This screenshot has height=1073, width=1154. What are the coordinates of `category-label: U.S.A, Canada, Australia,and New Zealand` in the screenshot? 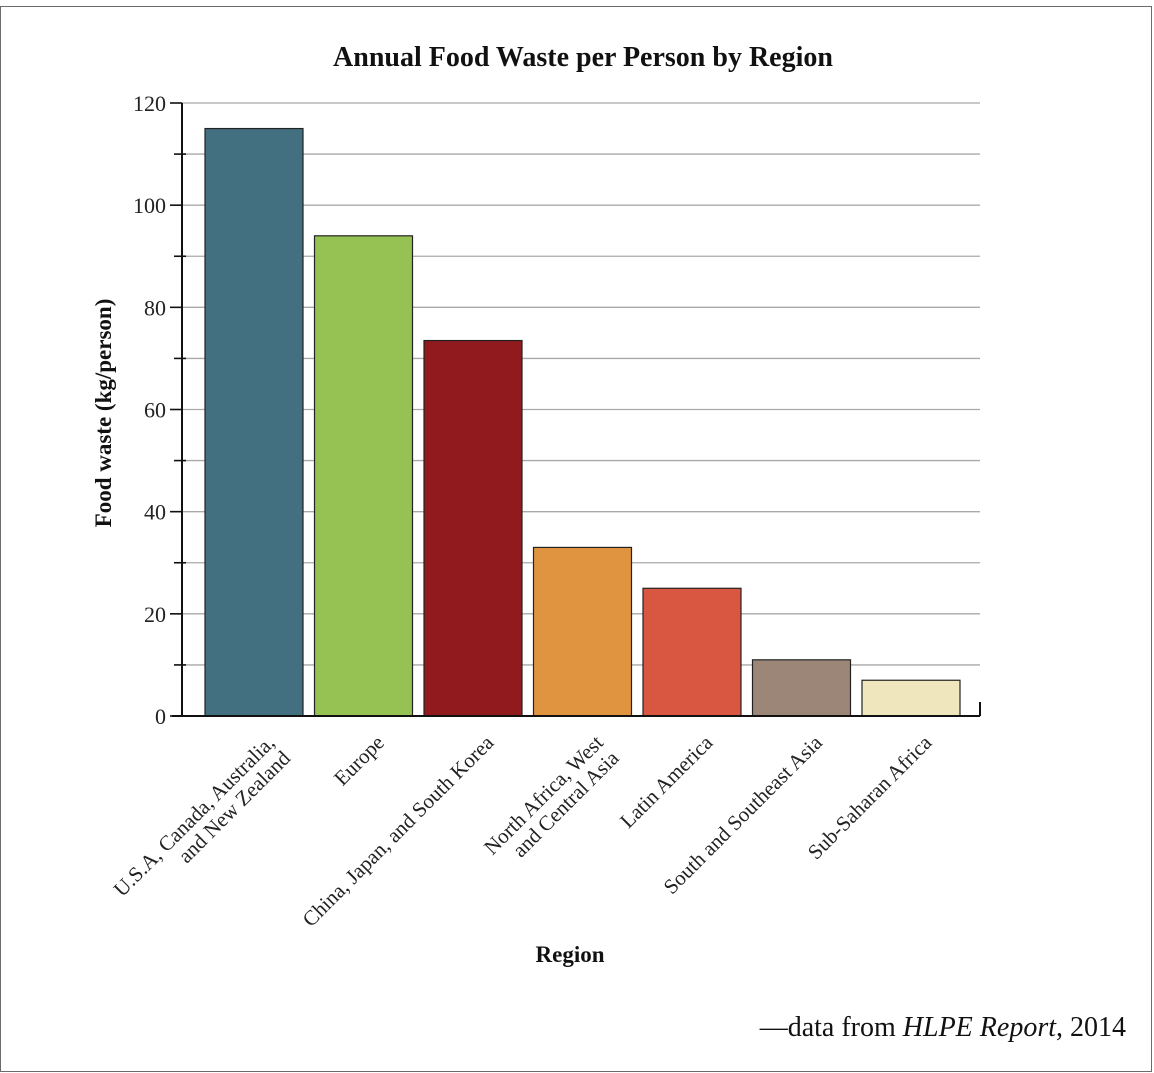 It's located at (202, 815).